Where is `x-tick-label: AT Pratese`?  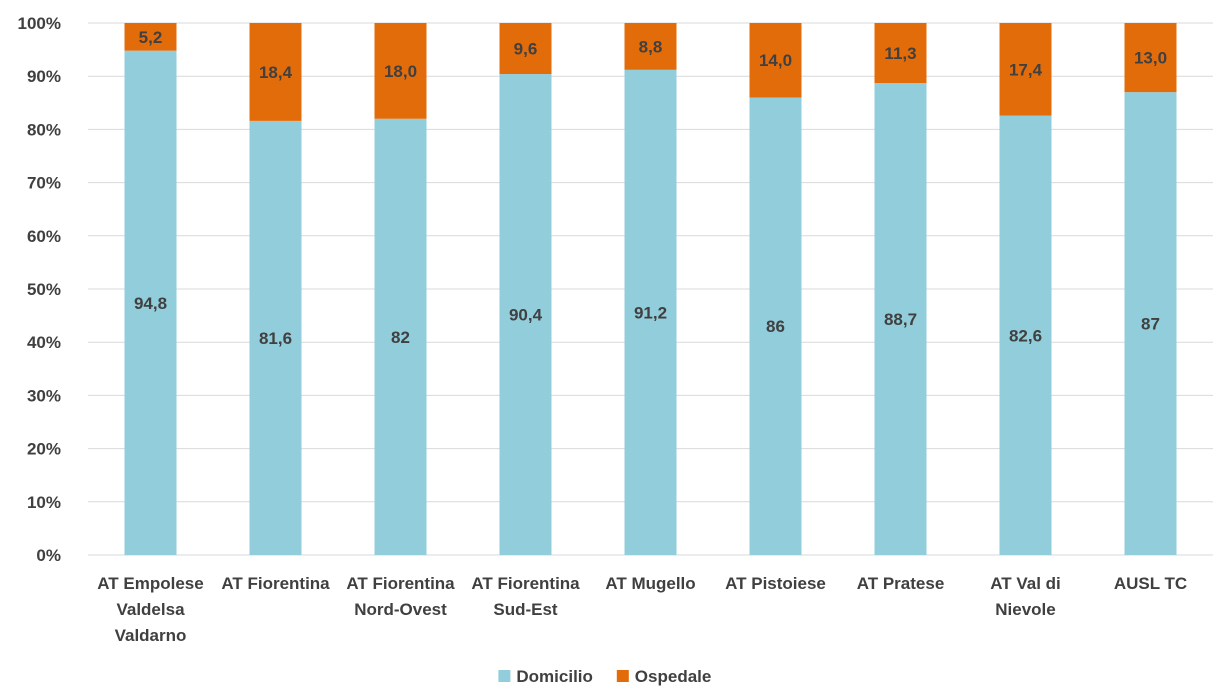
x-tick-label: AT Pratese is located at coordinates (901, 583).